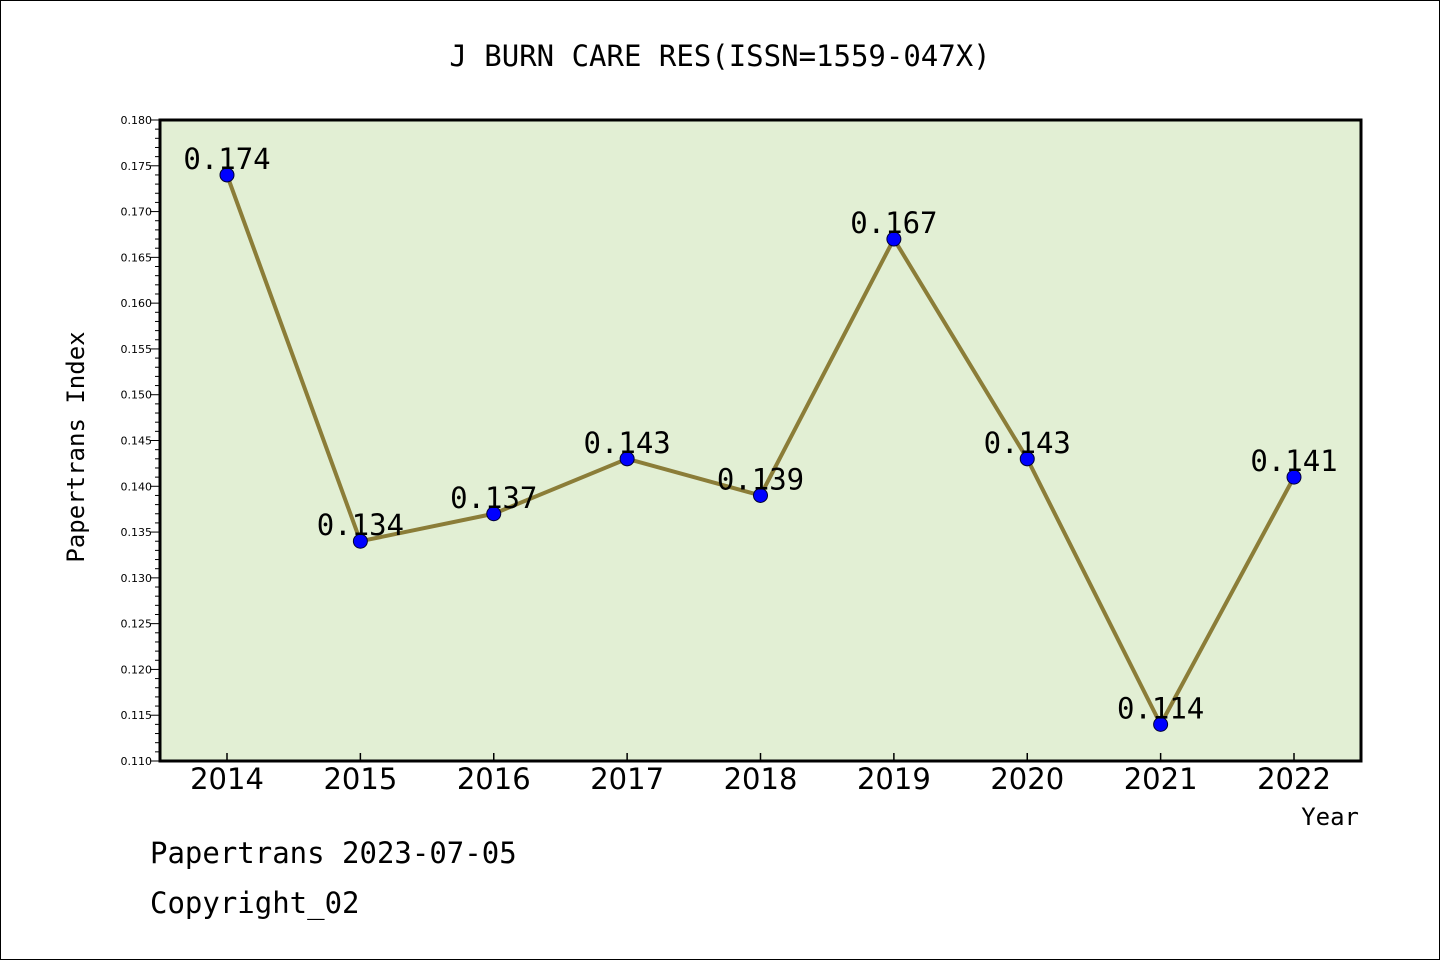 This screenshot has width=1440, height=960. What do you see at coordinates (893, 223) in the screenshot?
I see `data-label-2019: 0.167` at bounding box center [893, 223].